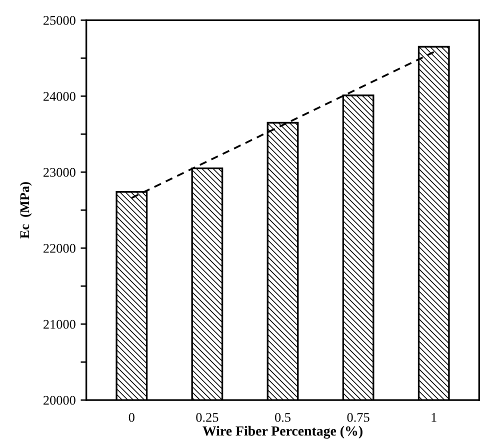 The height and width of the screenshot is (448, 485). Describe the element at coordinates (60, 400) in the screenshot. I see `y-tick-label: 20000` at that location.